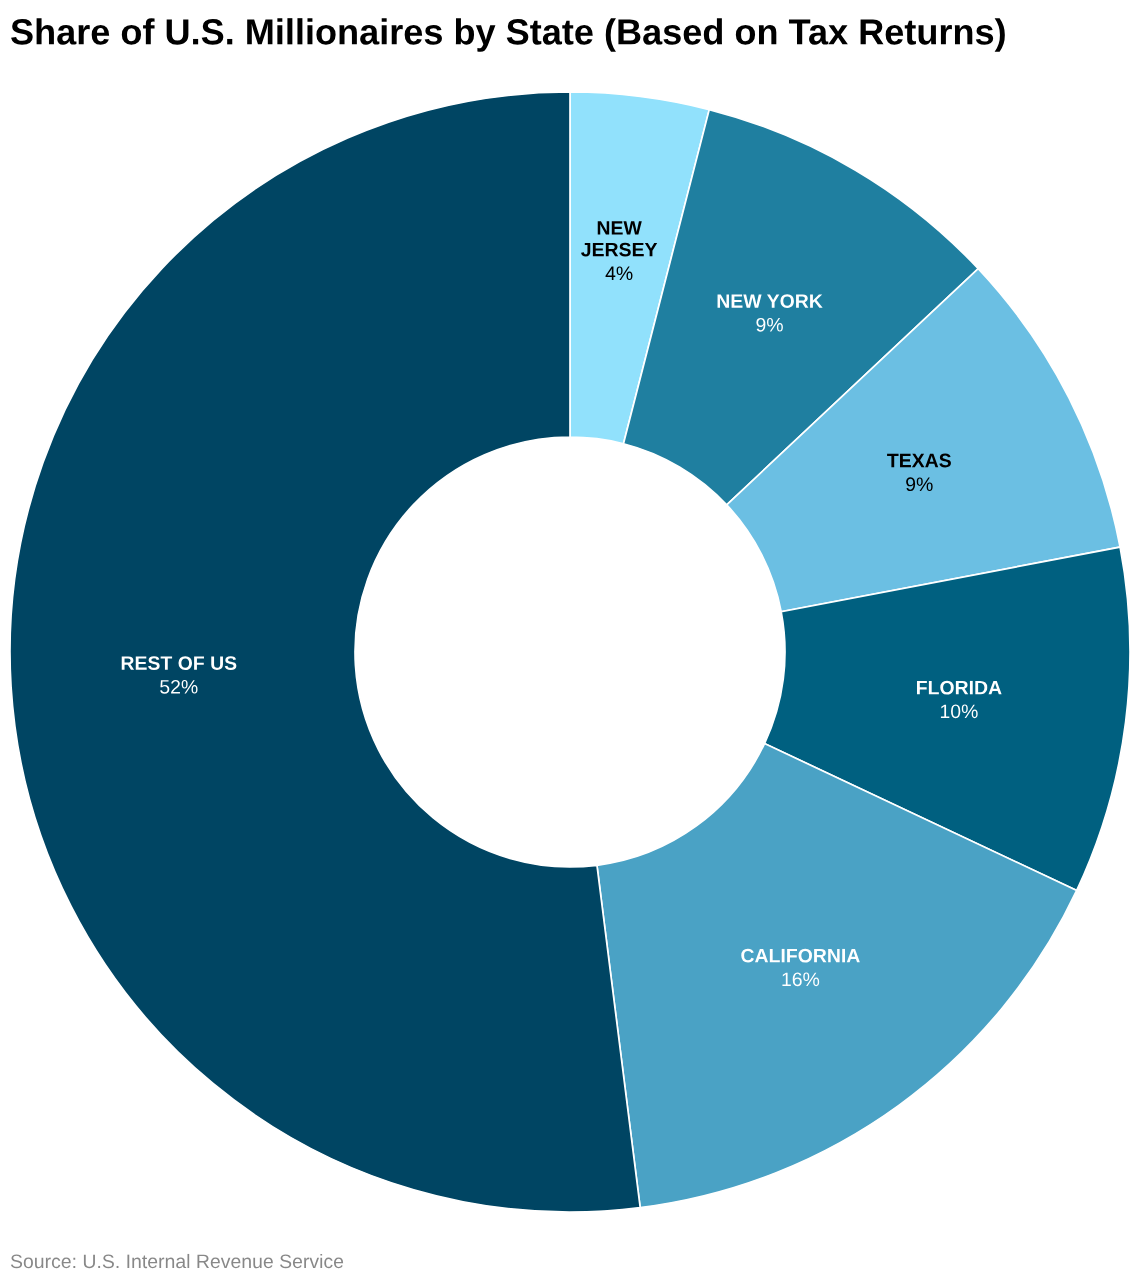  I want to click on slice-label: FLORIDA, so click(959, 687).